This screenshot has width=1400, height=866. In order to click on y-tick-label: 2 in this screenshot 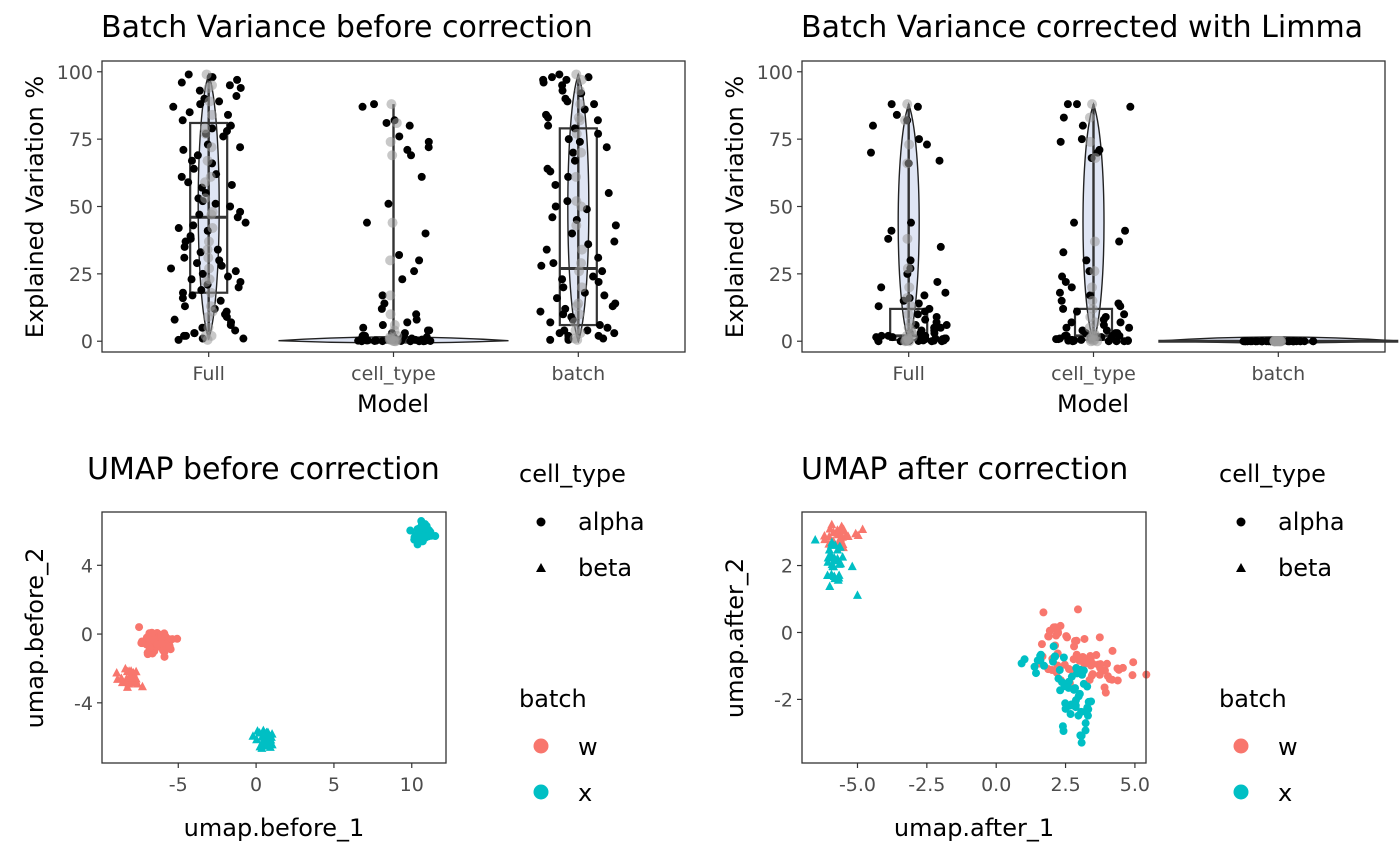, I will do `click(787, 567)`.